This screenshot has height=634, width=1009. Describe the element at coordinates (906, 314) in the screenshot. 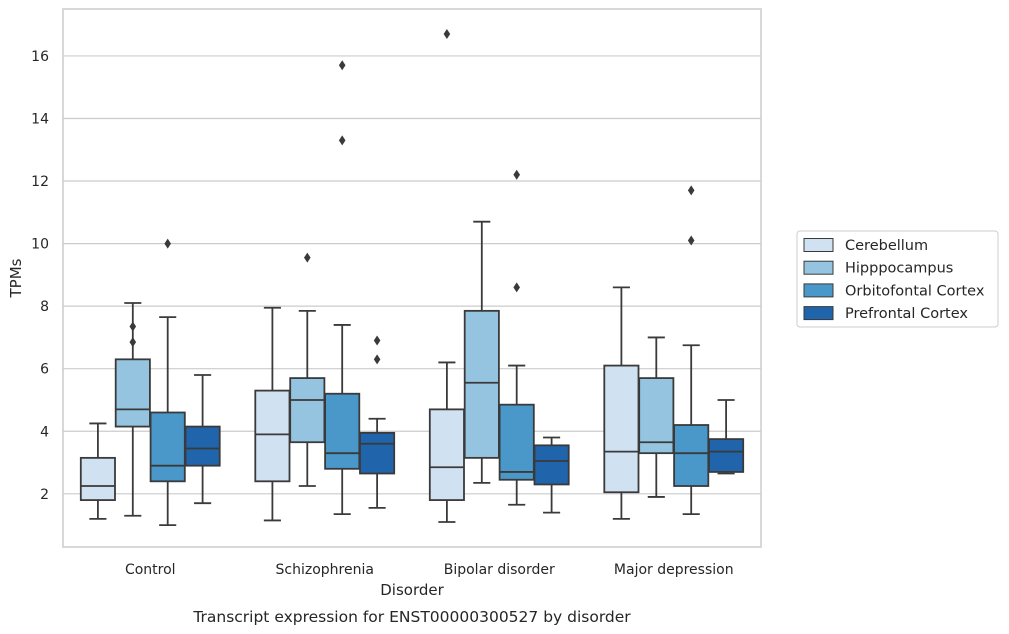

I see `legend-label: Prefrontal Cortex` at that location.